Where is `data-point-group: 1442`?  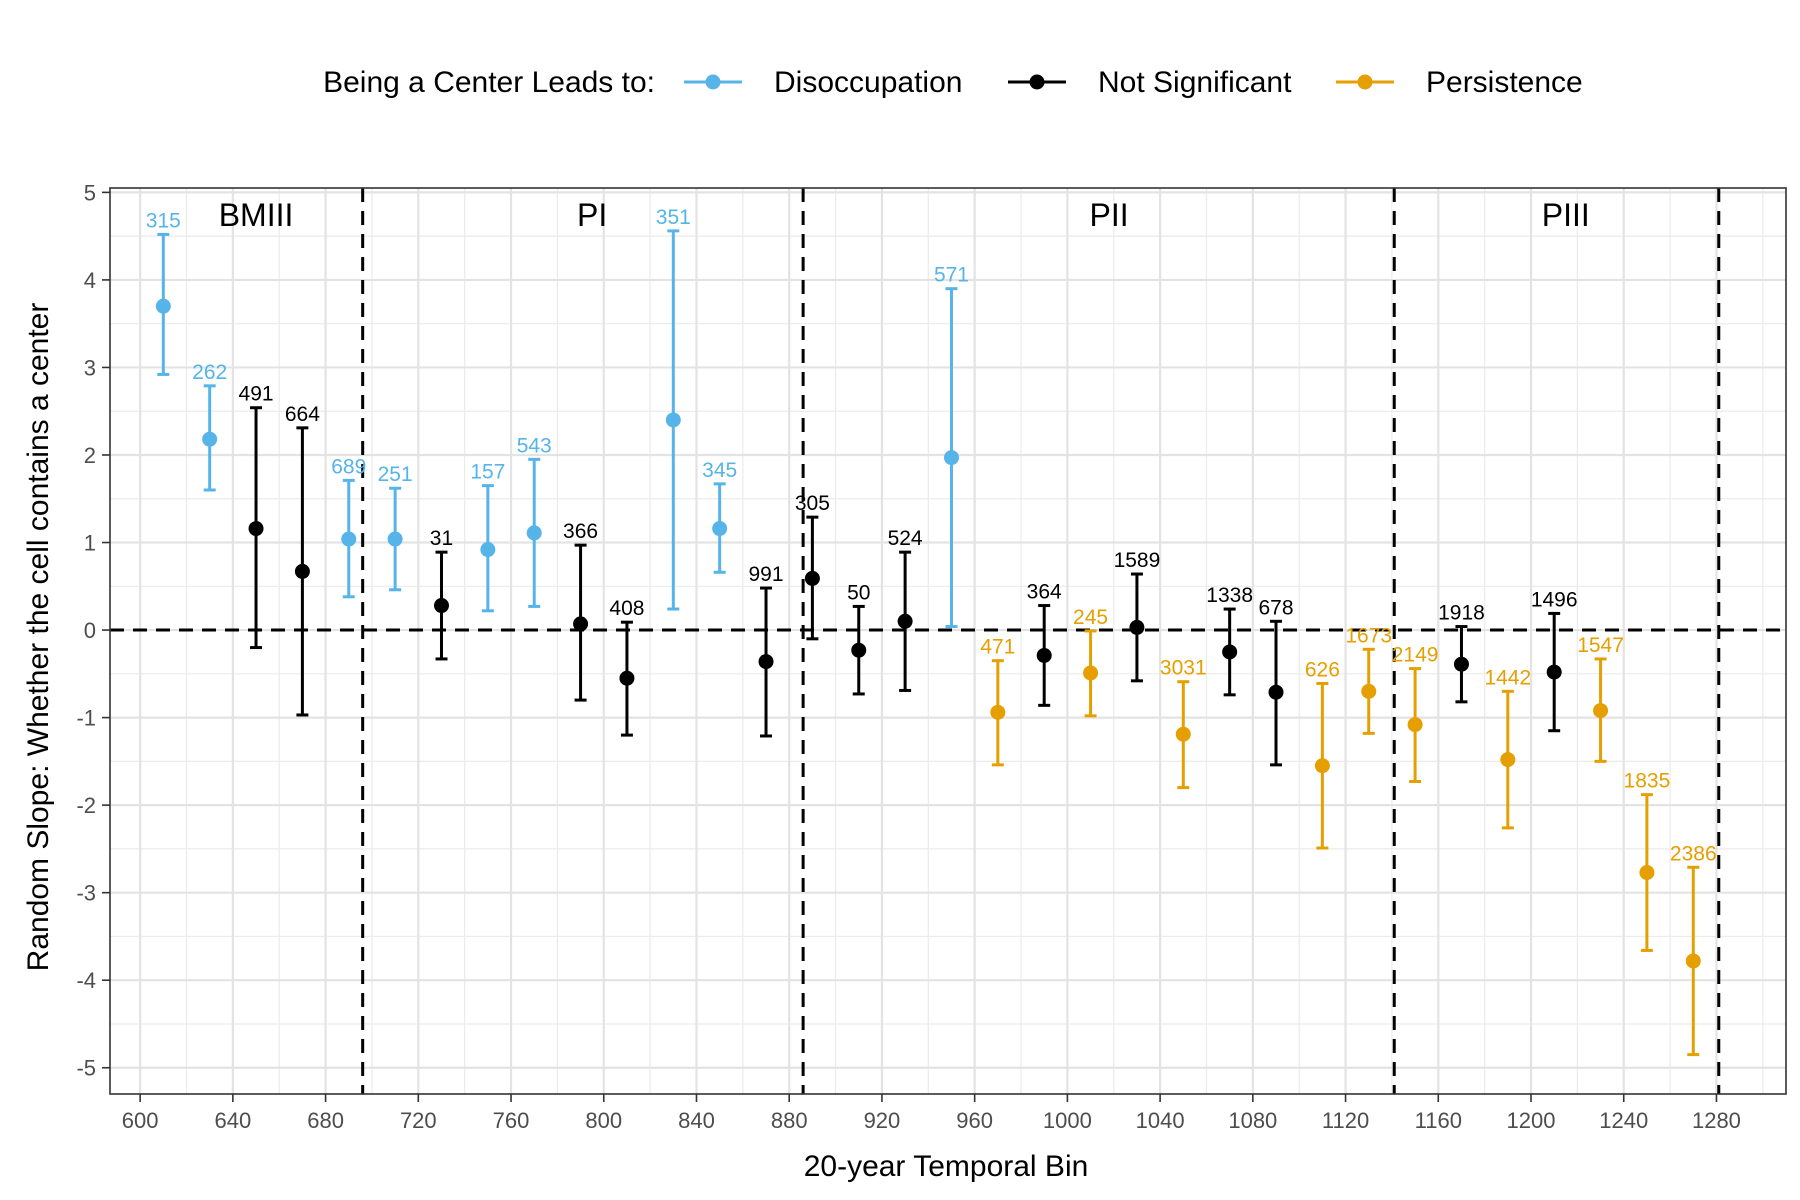 data-point-group: 1442 is located at coordinates (1507, 748).